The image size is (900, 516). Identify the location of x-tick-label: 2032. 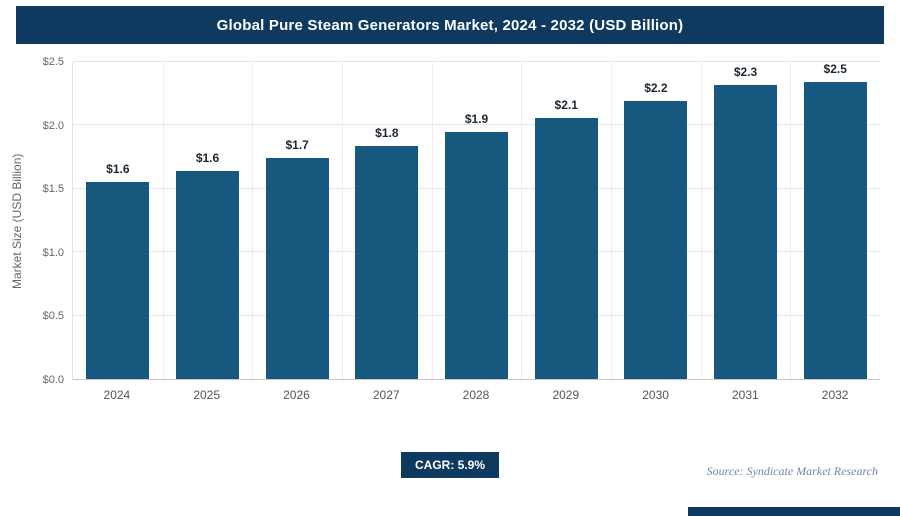
(835, 395).